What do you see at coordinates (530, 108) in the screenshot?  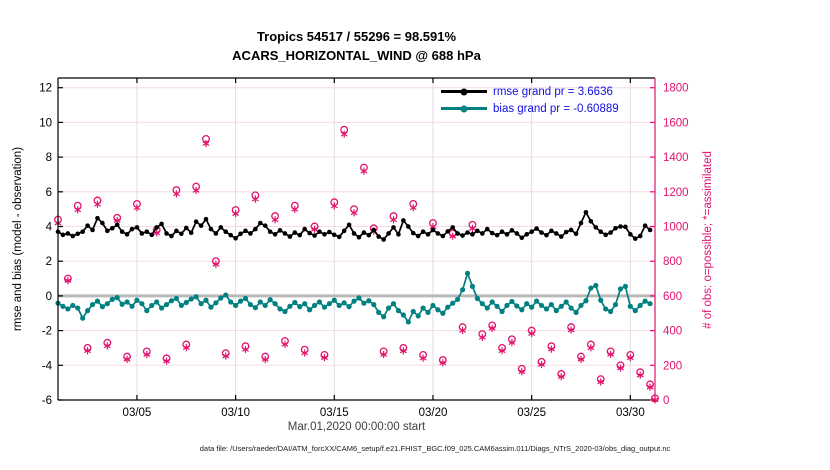 I see `legend-entry-bias: bias grand pr = -0.60889` at bounding box center [530, 108].